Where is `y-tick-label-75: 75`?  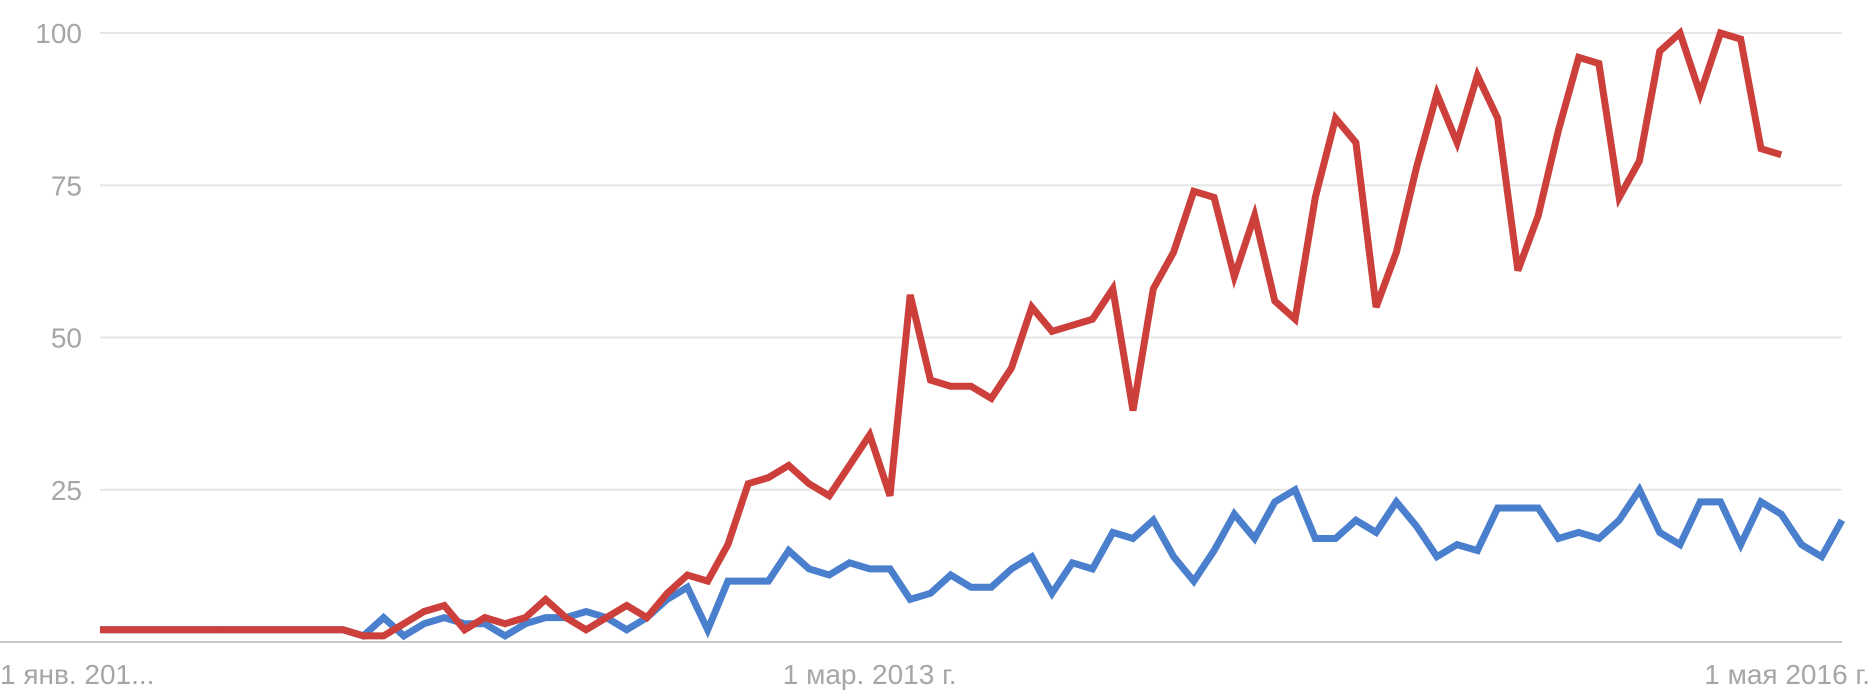
y-tick-label-75: 75 is located at coordinates (66, 185).